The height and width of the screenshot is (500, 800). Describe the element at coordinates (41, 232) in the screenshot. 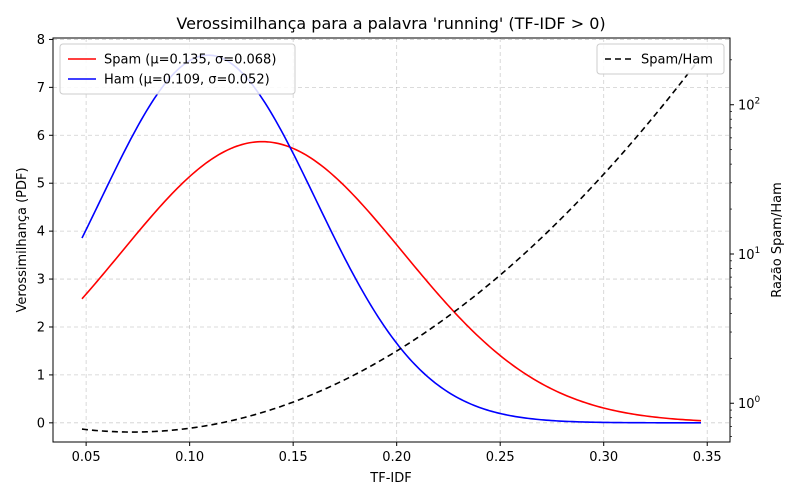

I see `y-left-tick-label: 4` at that location.